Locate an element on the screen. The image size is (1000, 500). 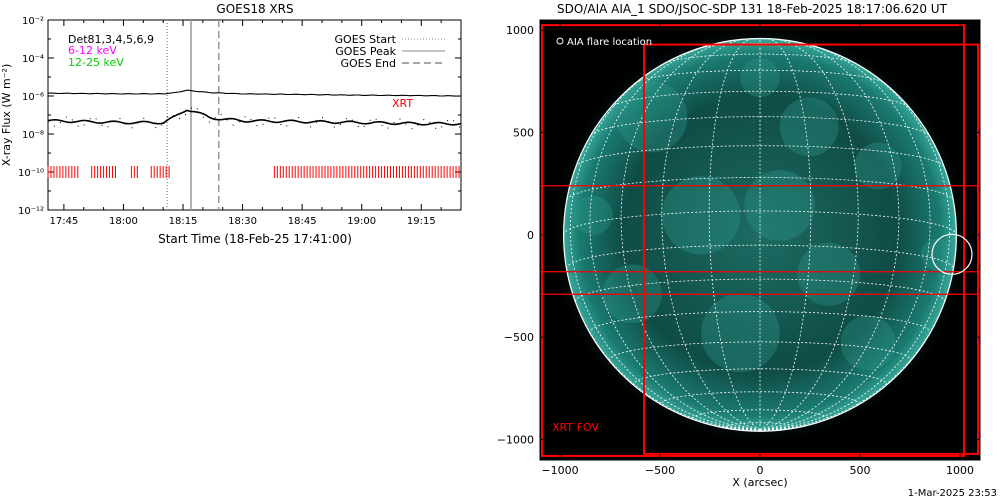
band-6-12-label: 6-12 keV is located at coordinates (92, 50).